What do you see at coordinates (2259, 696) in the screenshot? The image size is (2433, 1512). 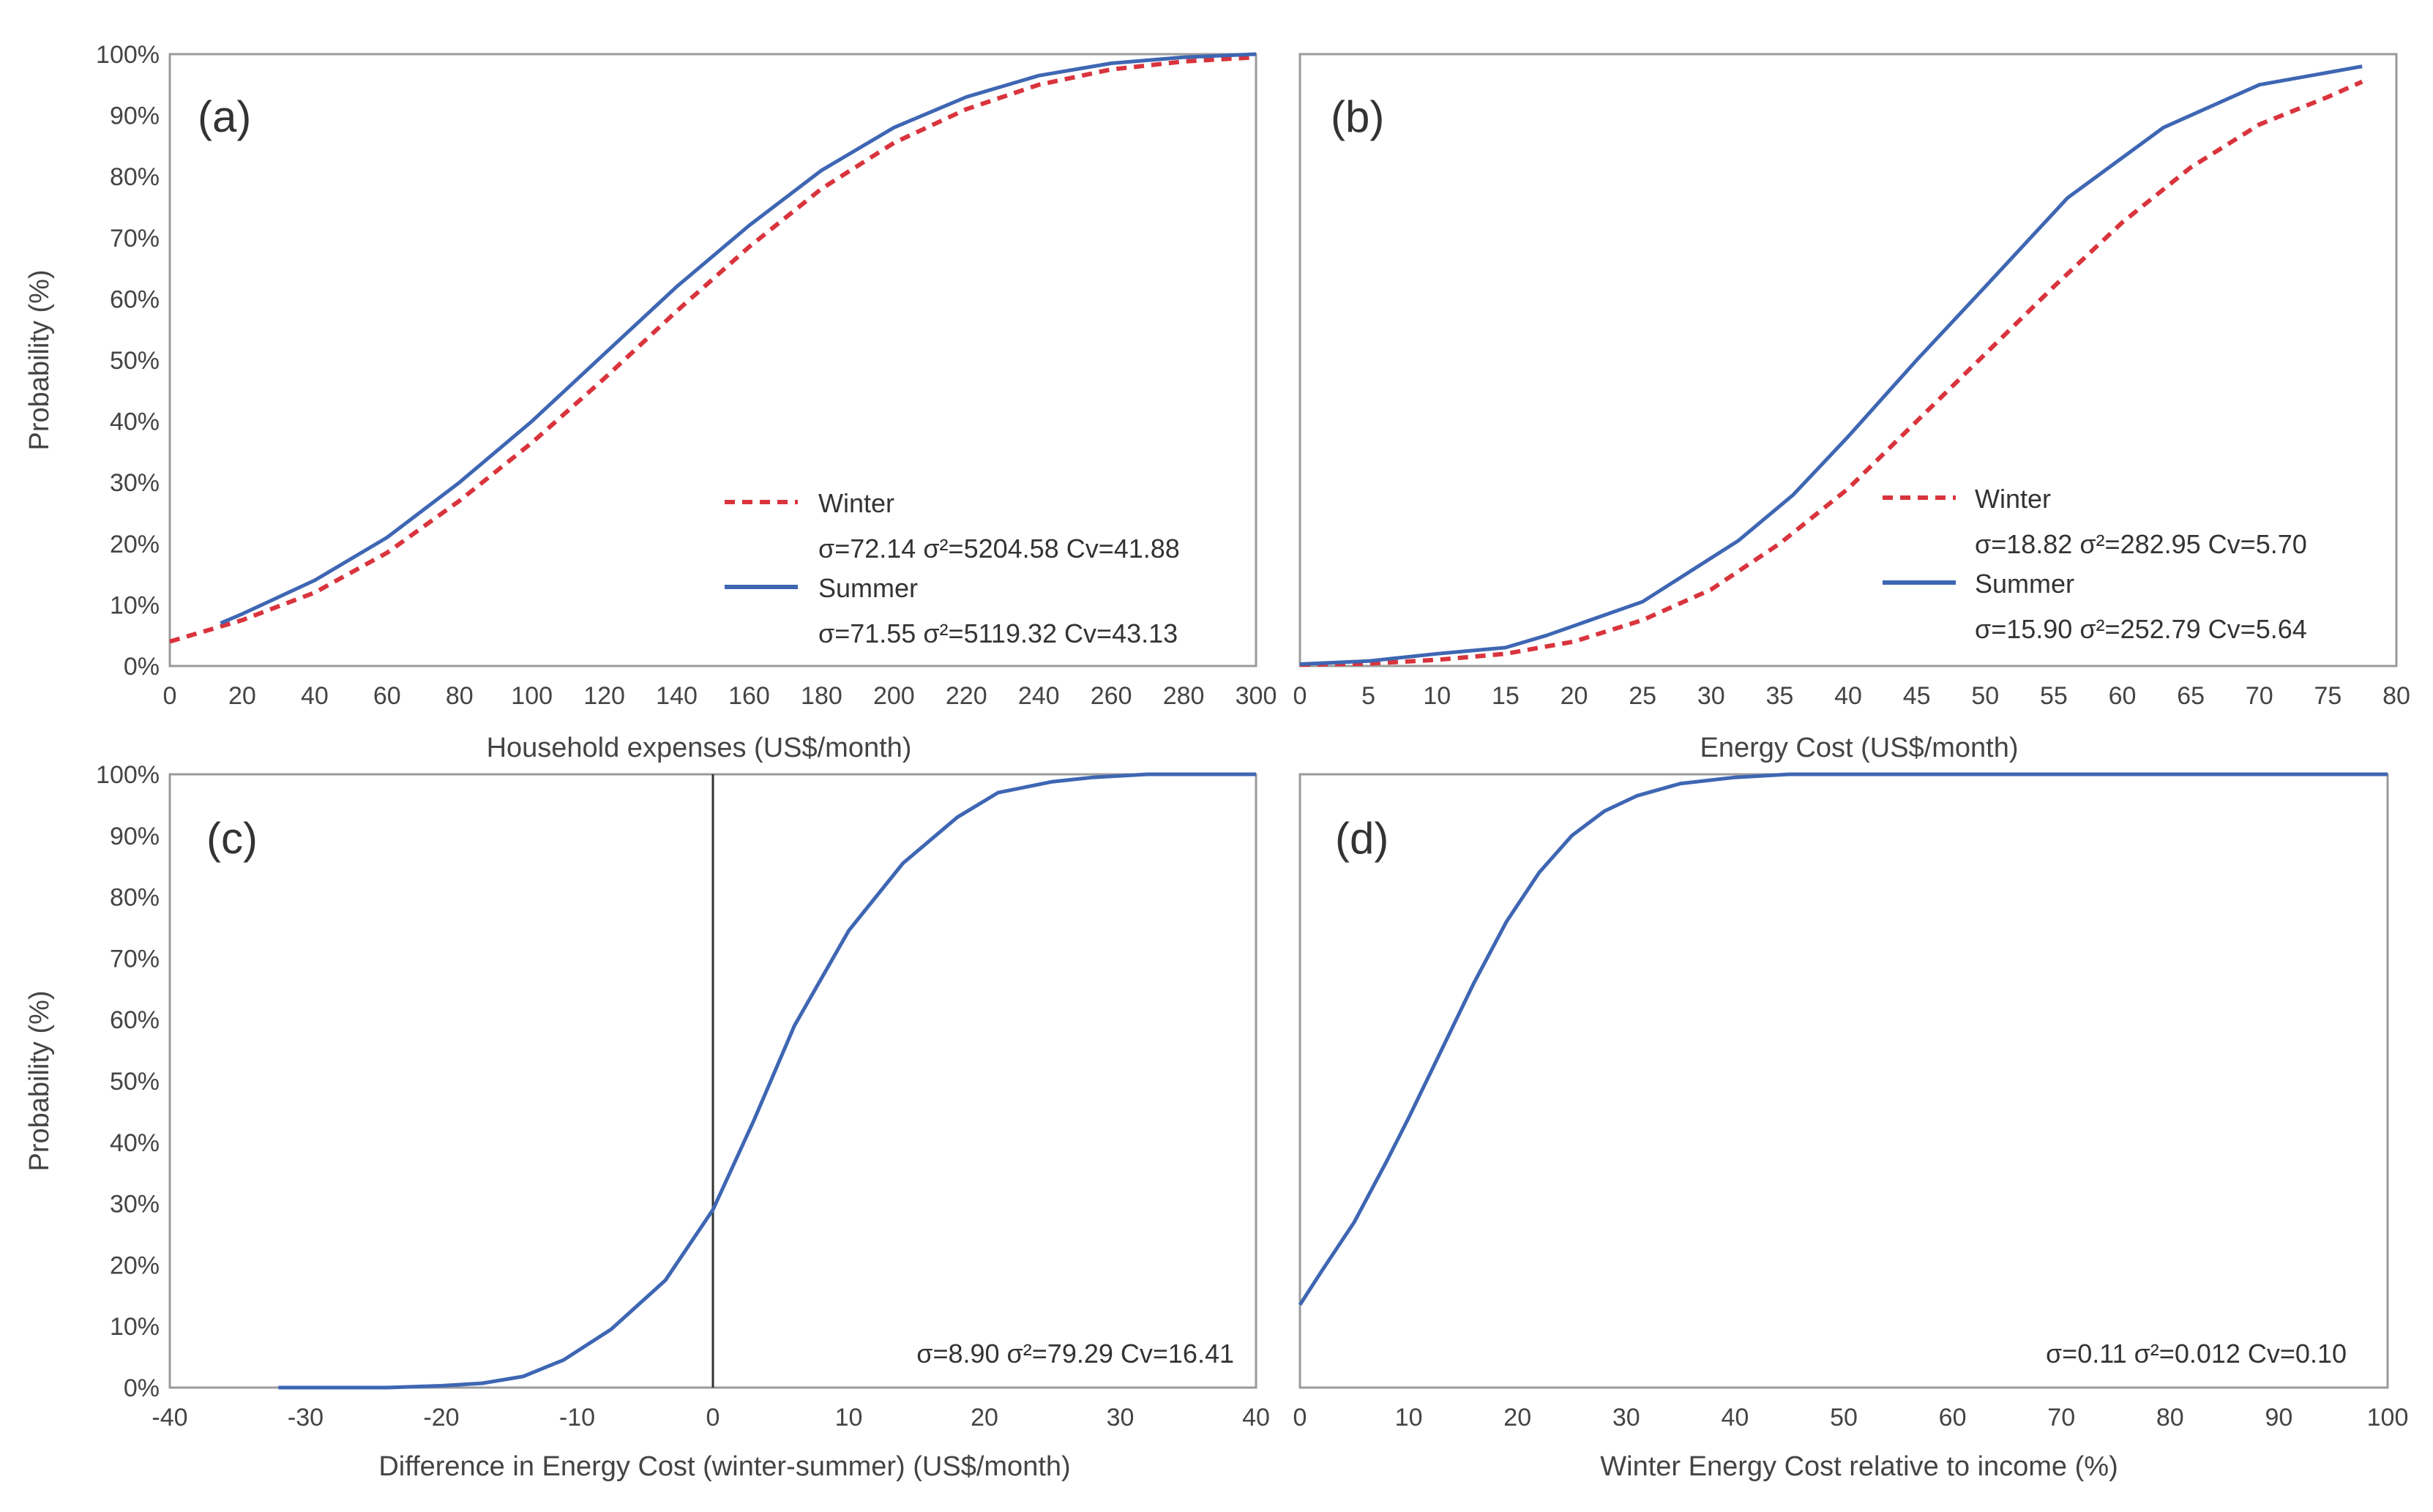 I see `panel-b-x-tick-label: 70` at bounding box center [2259, 696].